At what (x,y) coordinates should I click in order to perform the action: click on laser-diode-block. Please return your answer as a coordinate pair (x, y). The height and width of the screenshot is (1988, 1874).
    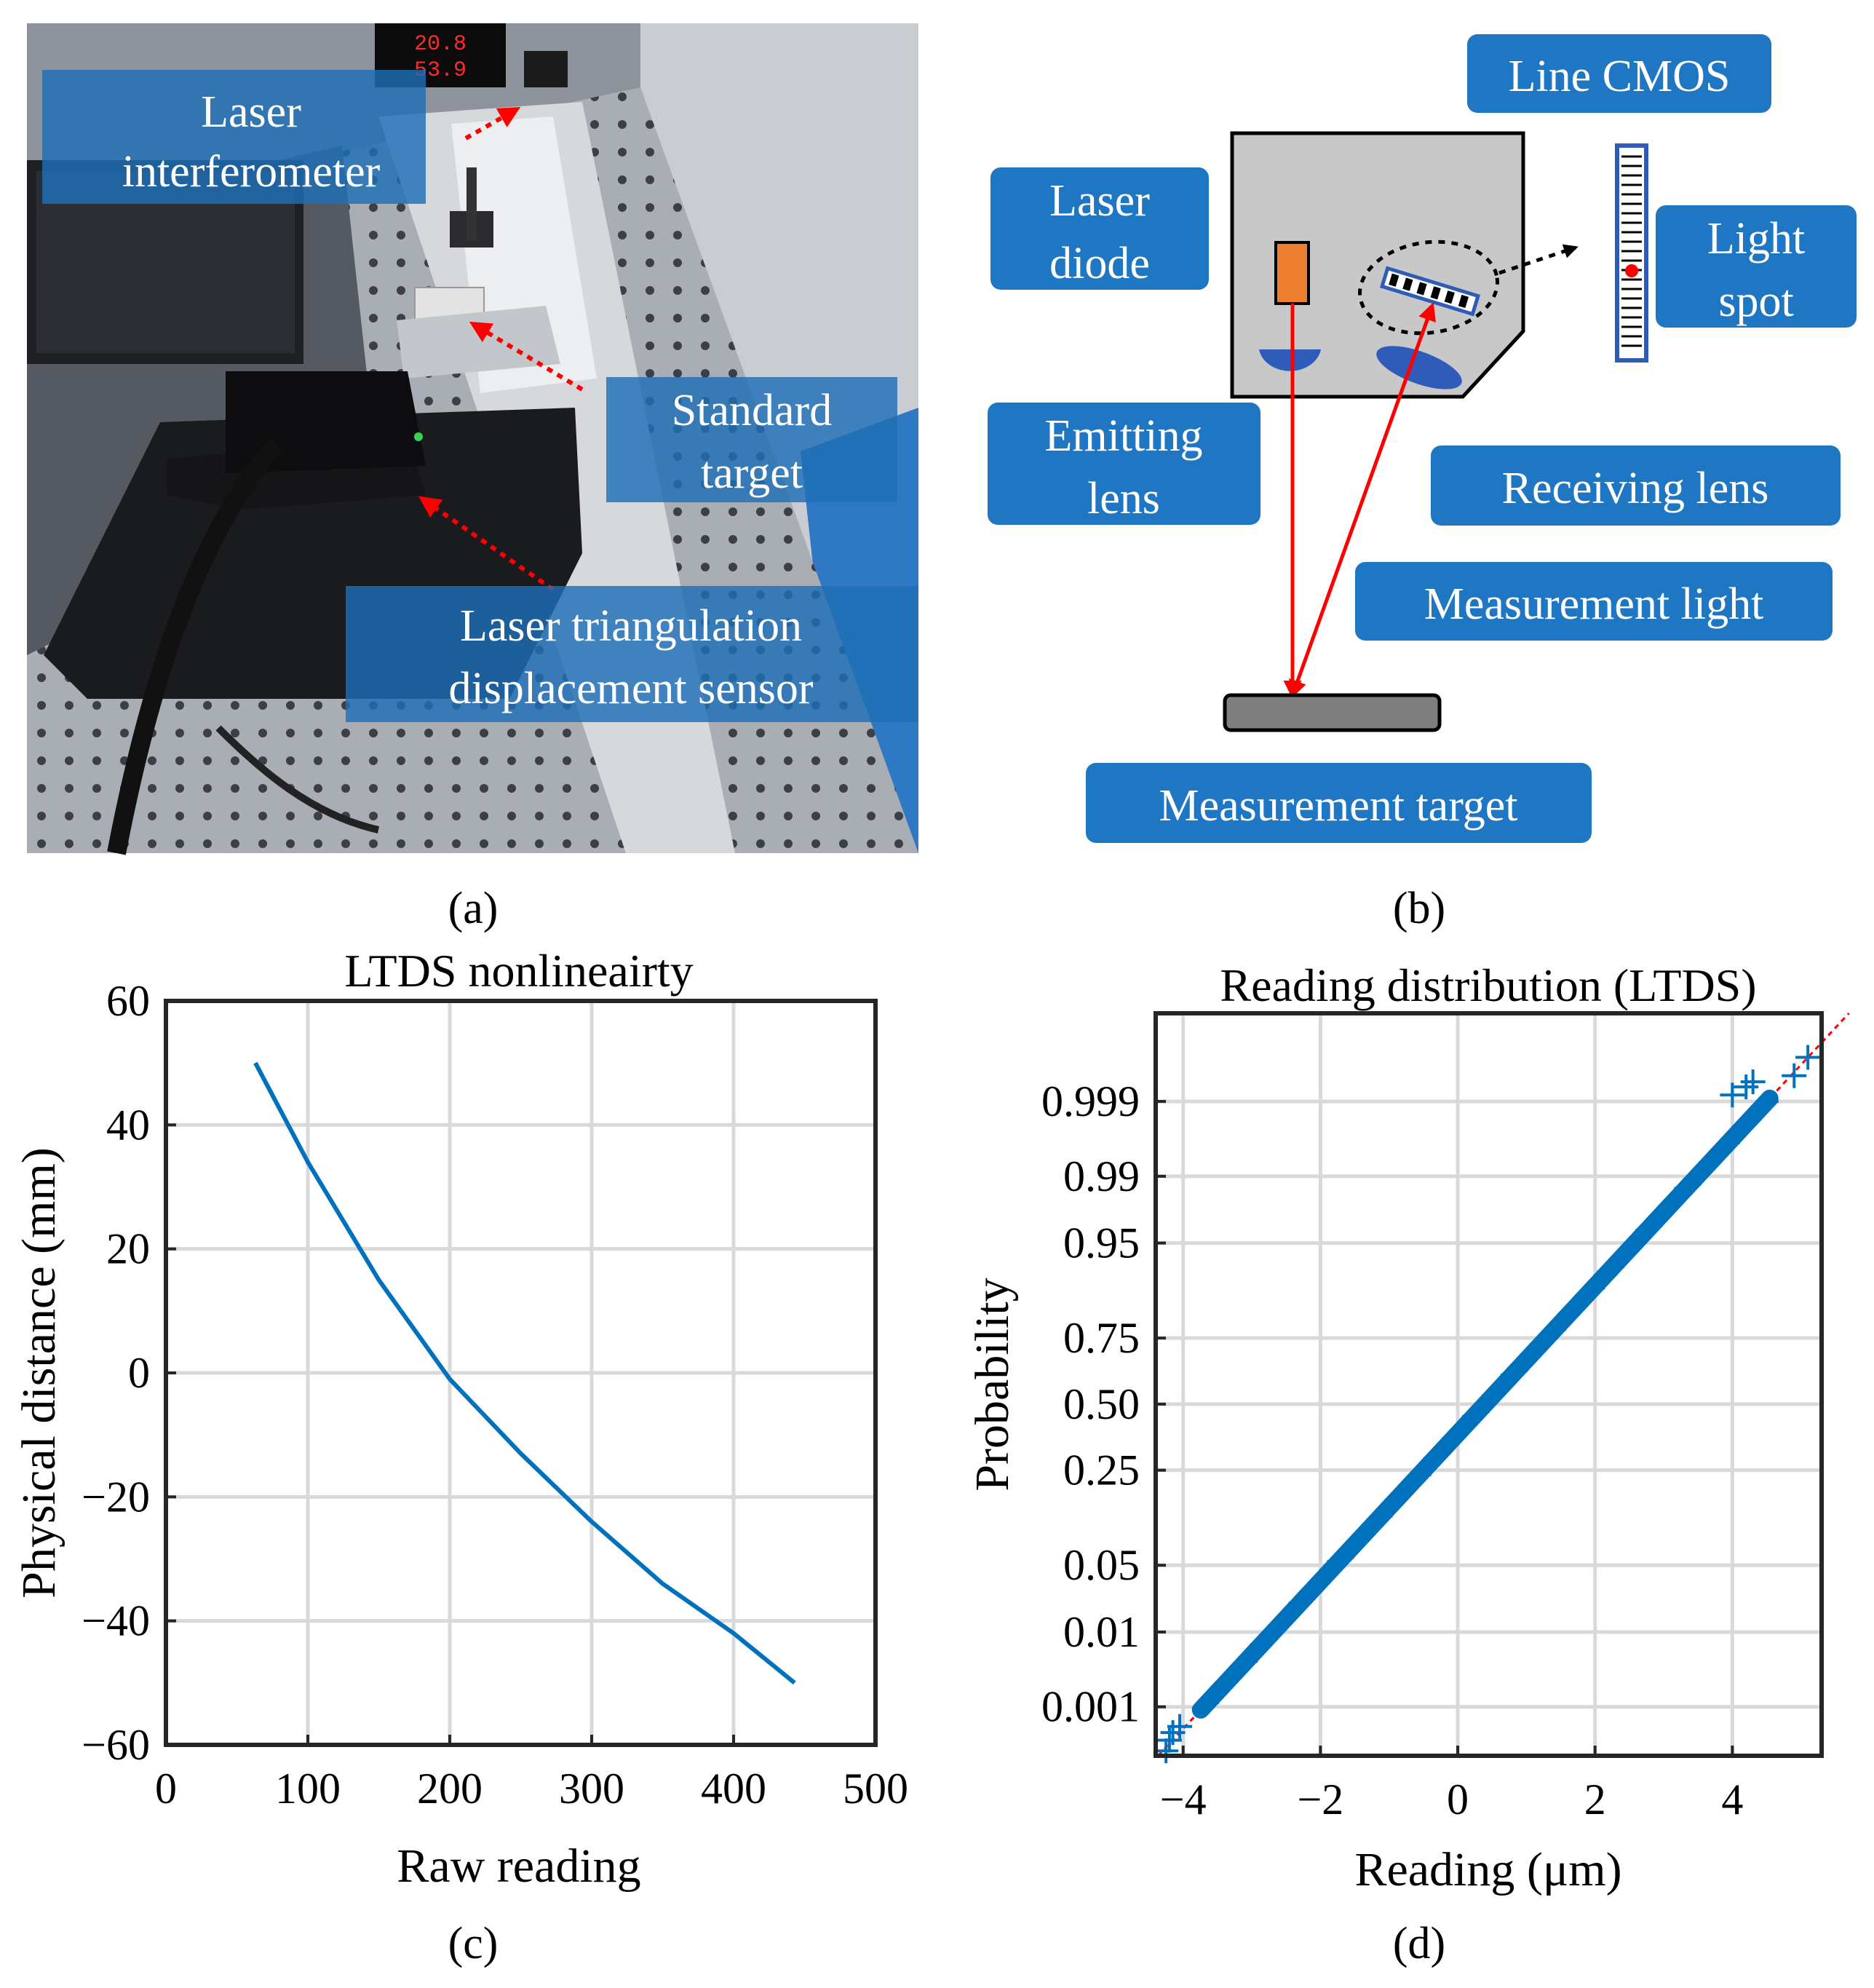
    Looking at the image, I should click on (1292, 273).